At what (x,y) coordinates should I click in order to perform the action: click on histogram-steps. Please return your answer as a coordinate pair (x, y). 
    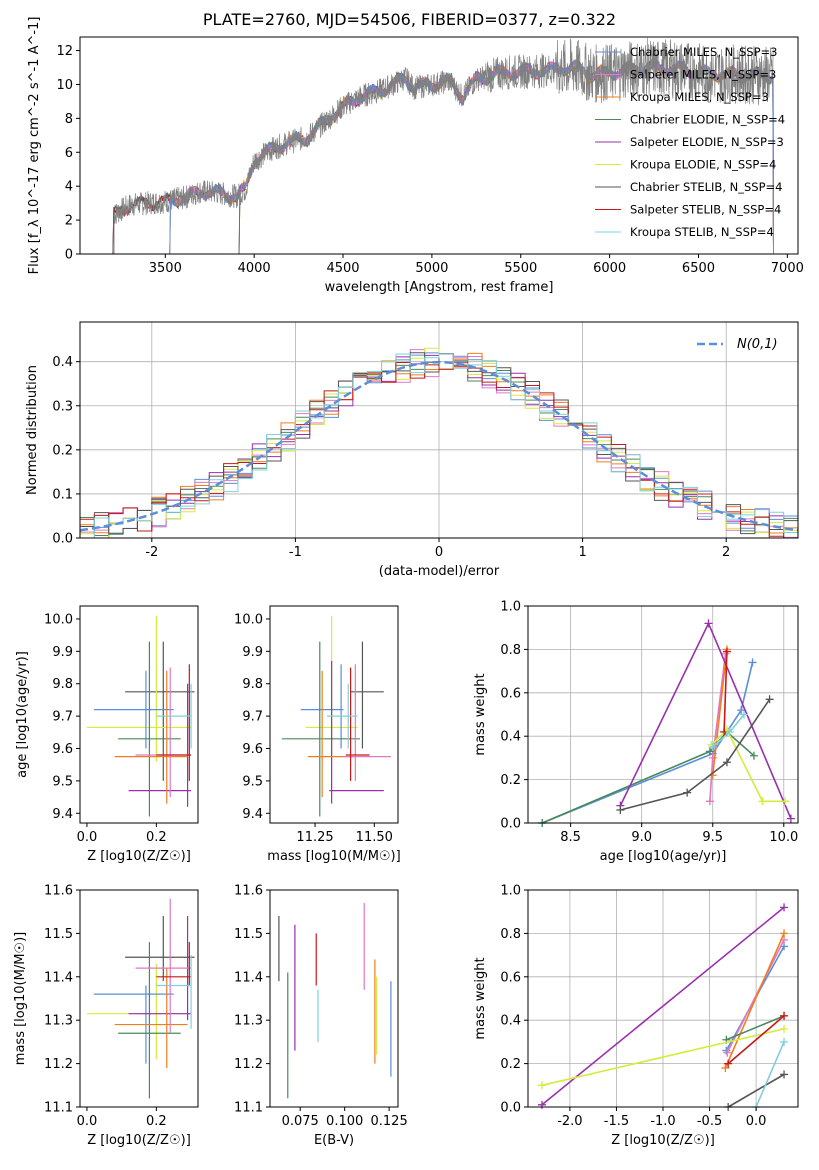
    Looking at the image, I should click on (439, 445).